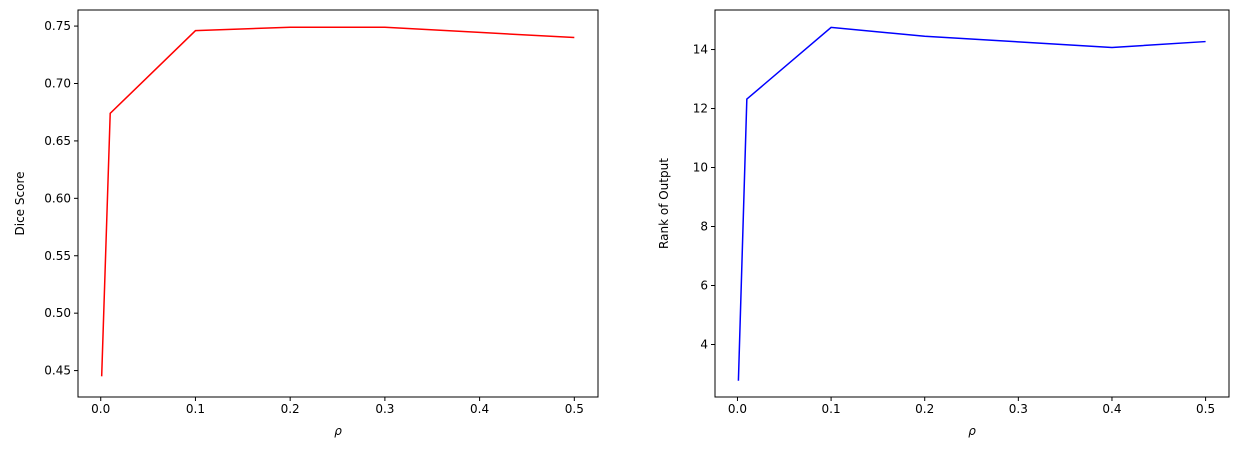 The width and height of the screenshot is (1242, 453). What do you see at coordinates (700, 168) in the screenshot?
I see `y-tick-label: 10` at bounding box center [700, 168].